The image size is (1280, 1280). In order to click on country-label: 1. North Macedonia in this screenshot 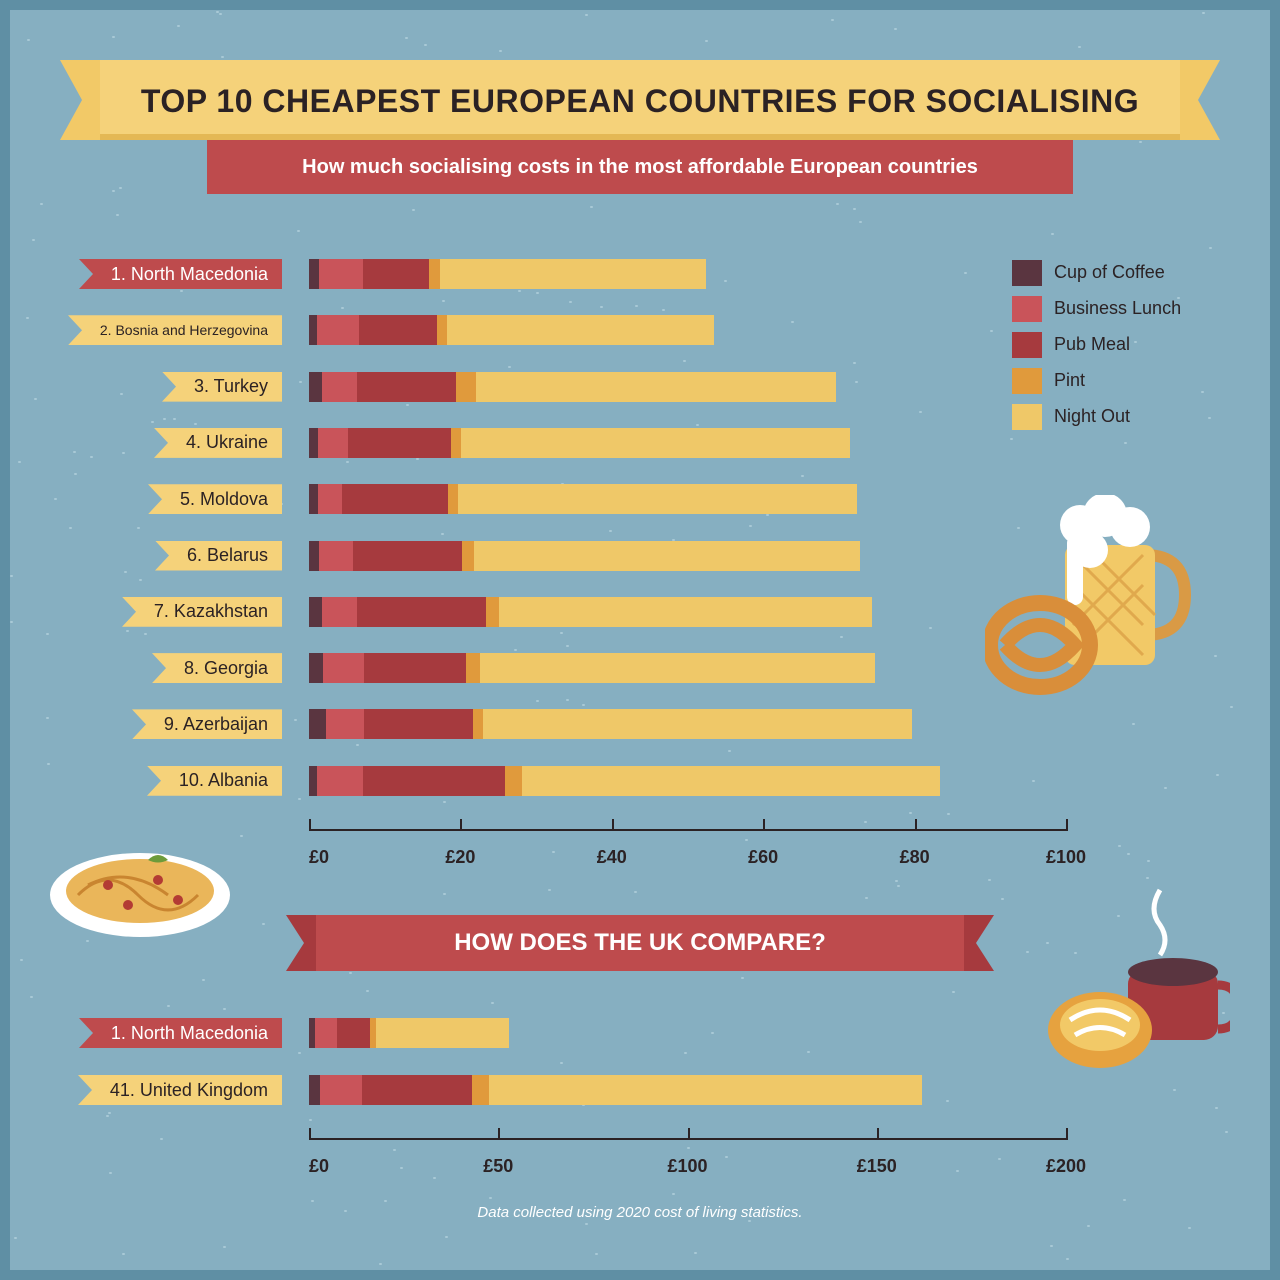, I will do `click(180, 1033)`.